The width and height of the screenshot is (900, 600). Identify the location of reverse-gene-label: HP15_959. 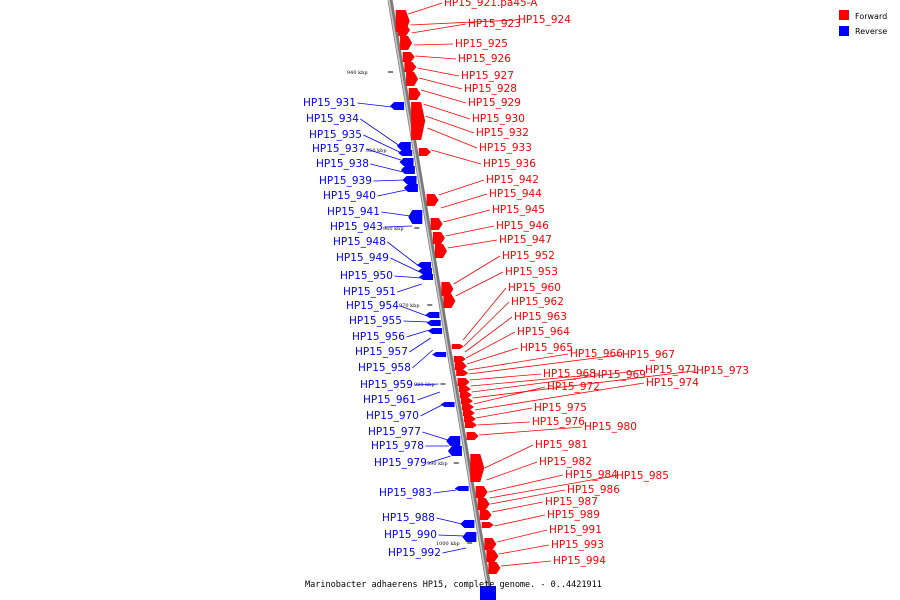
(386, 385).